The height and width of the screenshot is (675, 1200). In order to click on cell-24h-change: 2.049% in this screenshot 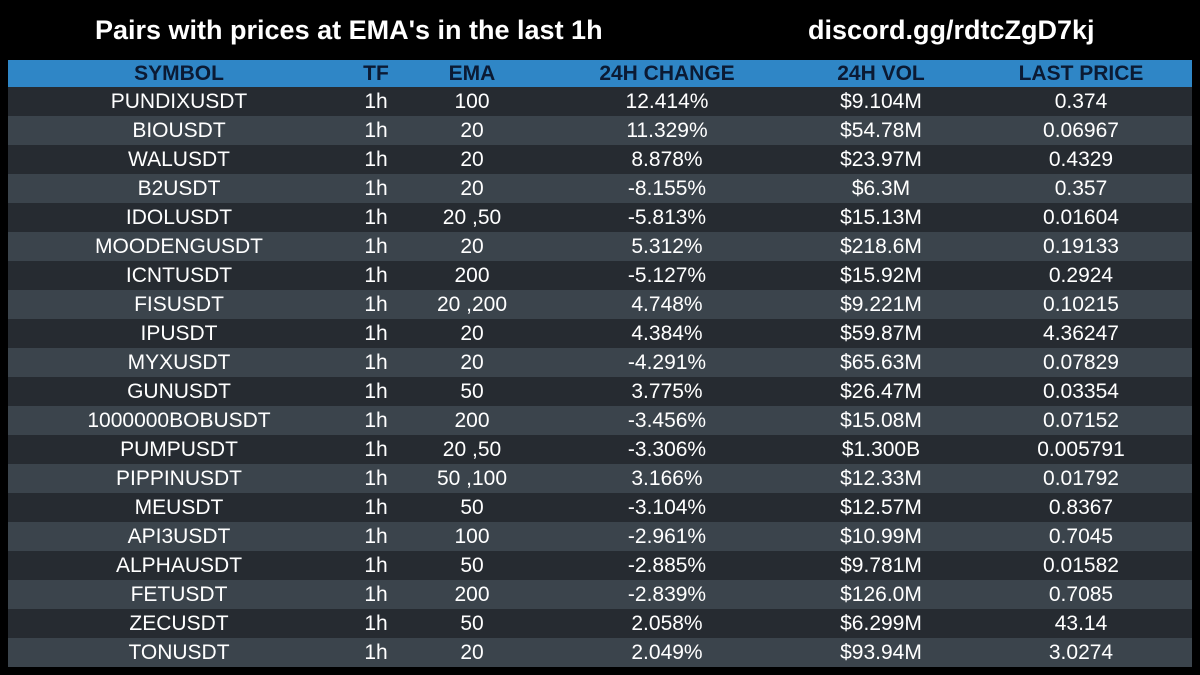, I will do `click(667, 652)`.